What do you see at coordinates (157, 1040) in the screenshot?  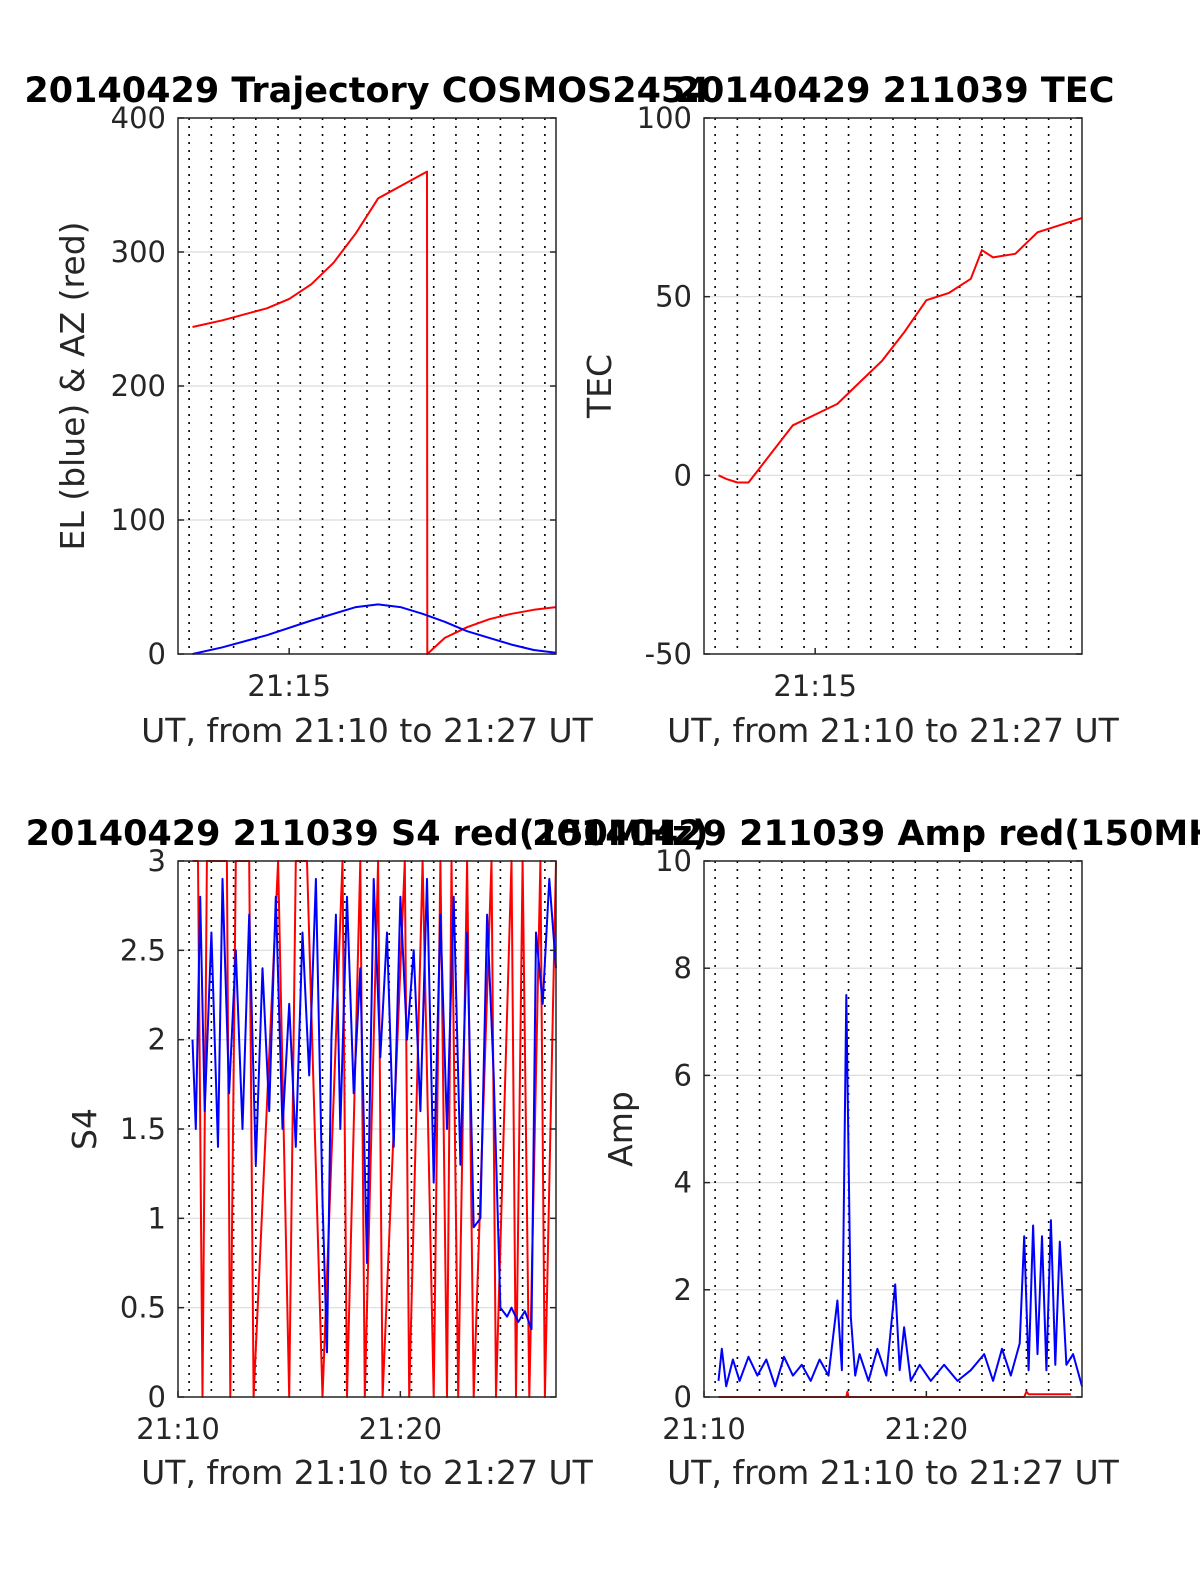 I see `s4-ytick-label: 2` at bounding box center [157, 1040].